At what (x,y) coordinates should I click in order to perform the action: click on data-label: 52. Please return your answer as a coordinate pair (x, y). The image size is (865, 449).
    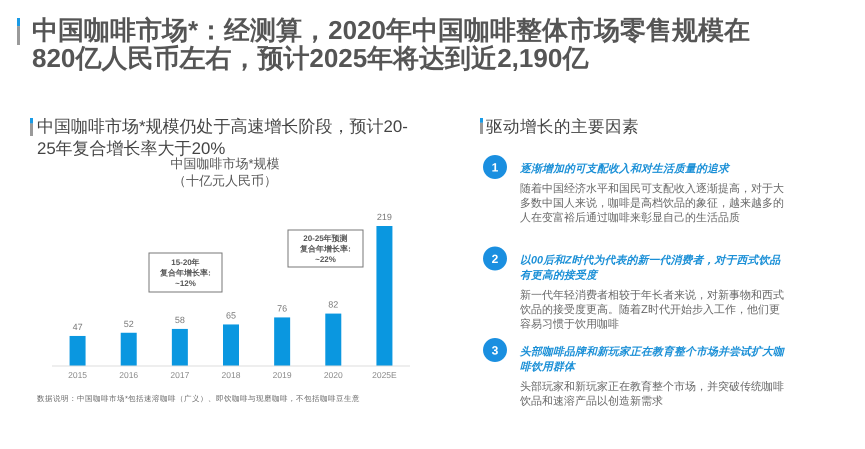
    Looking at the image, I should click on (129, 323).